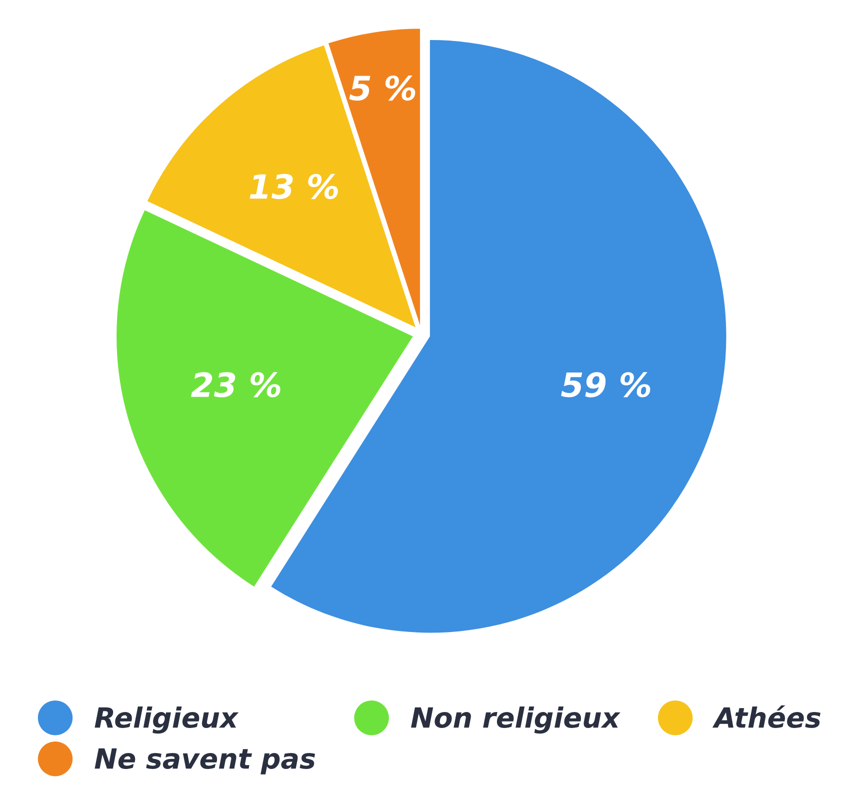  Describe the element at coordinates (382, 88) in the screenshot. I see `data-label: 5 %` at that location.